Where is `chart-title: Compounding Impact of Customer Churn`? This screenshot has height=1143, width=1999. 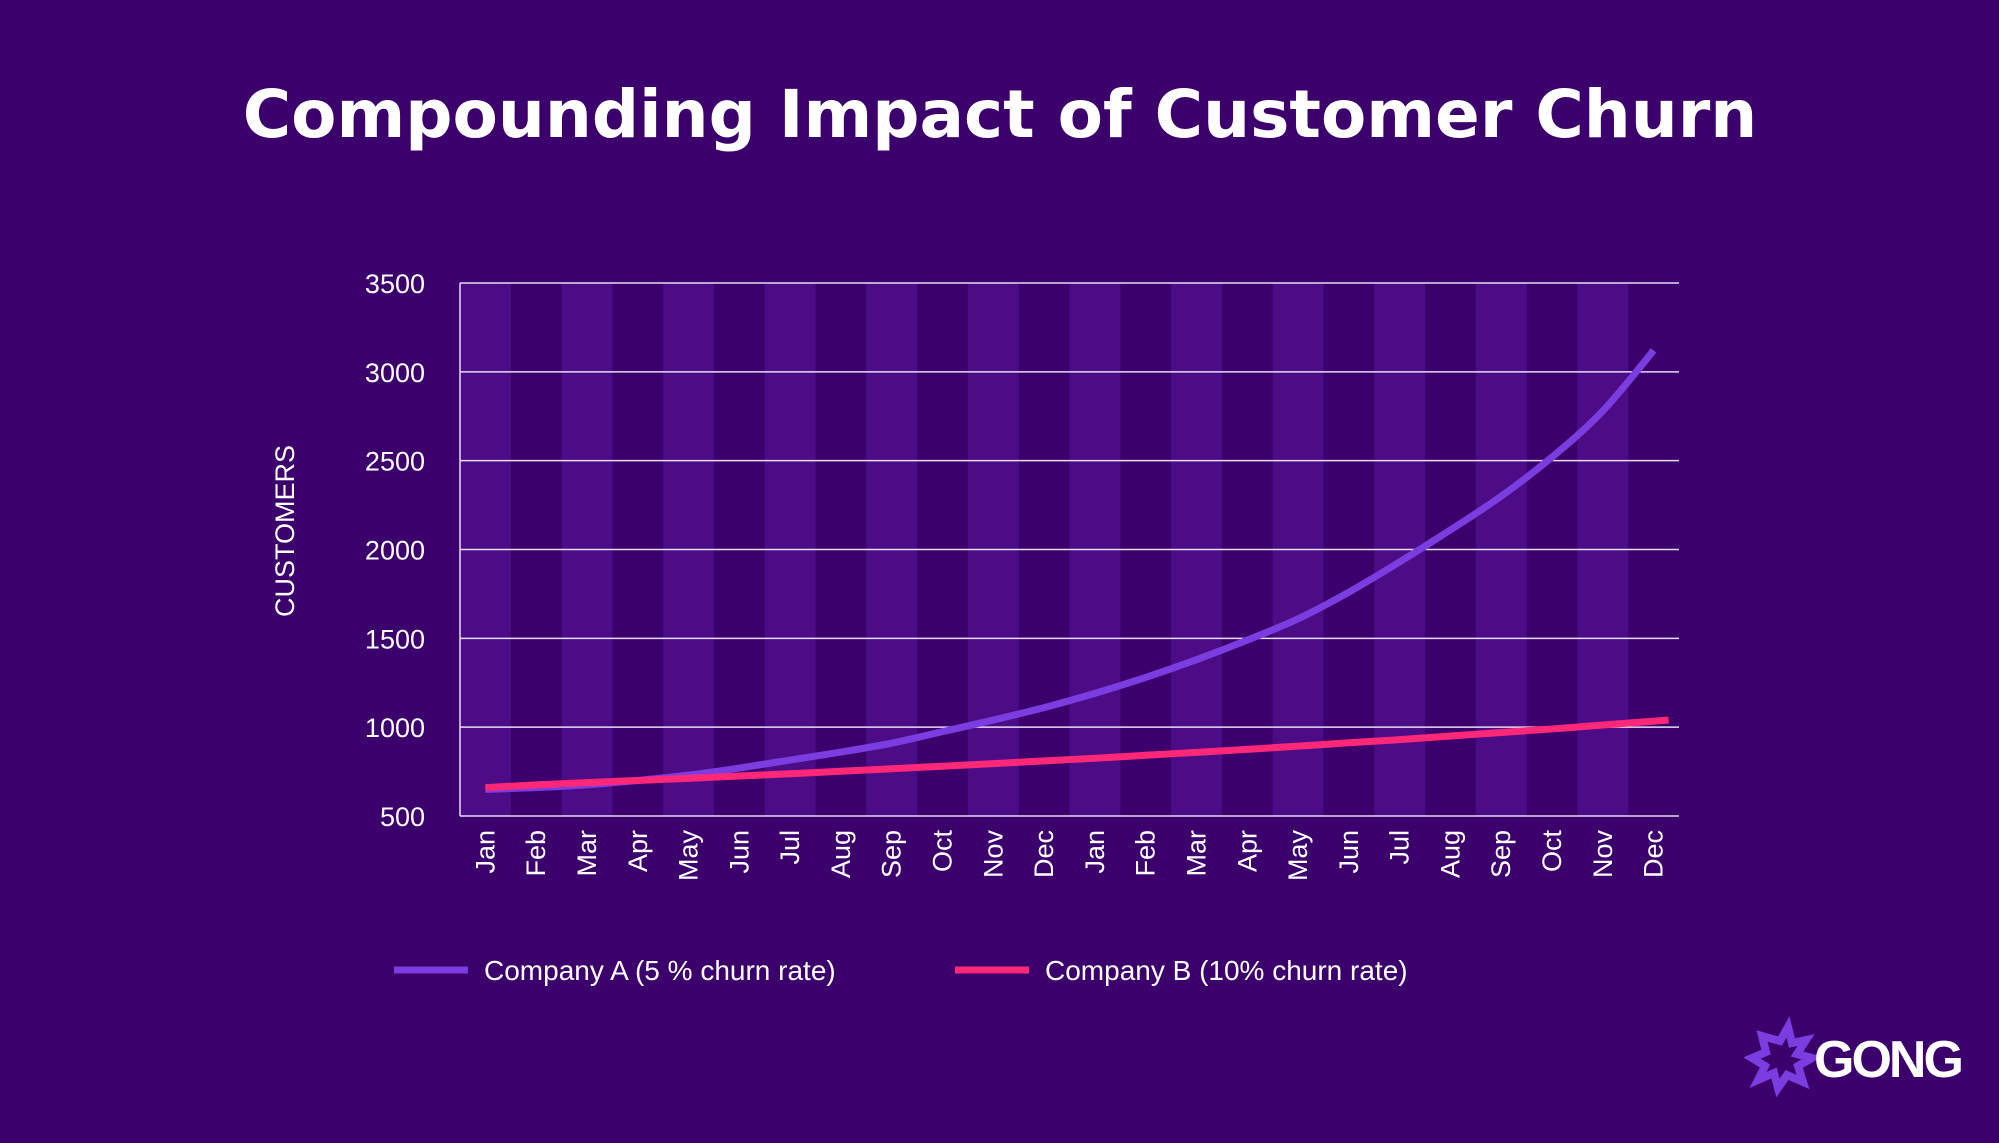 chart-title: Compounding Impact of Customer Churn is located at coordinates (1000, 114).